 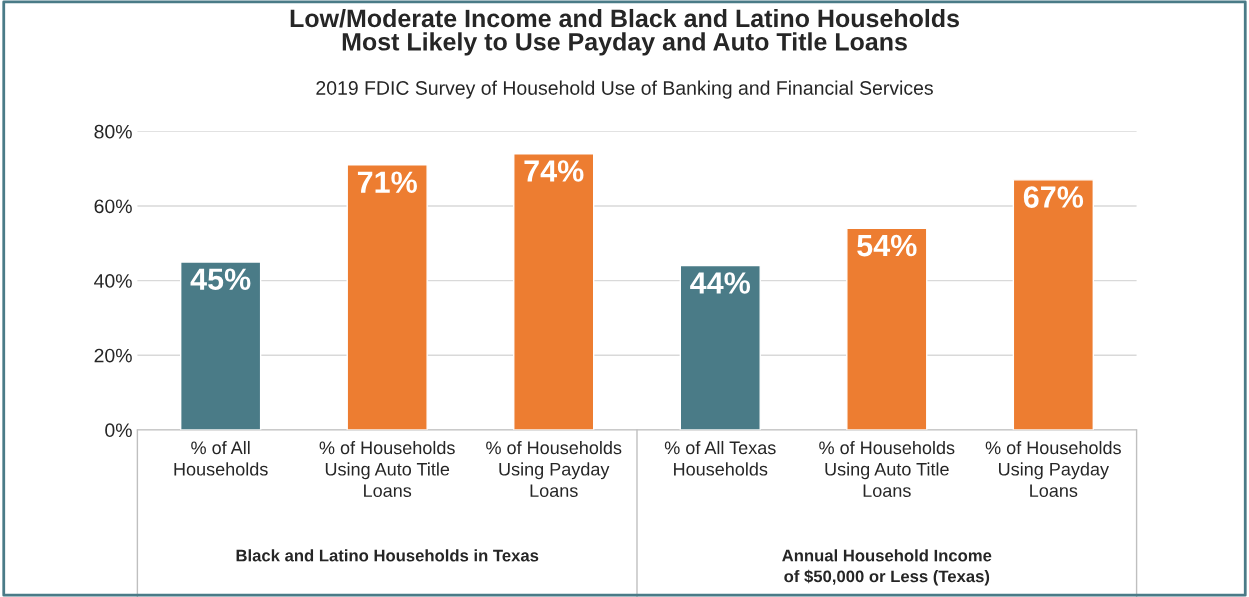 I want to click on data-label: 54%, so click(x=887, y=245).